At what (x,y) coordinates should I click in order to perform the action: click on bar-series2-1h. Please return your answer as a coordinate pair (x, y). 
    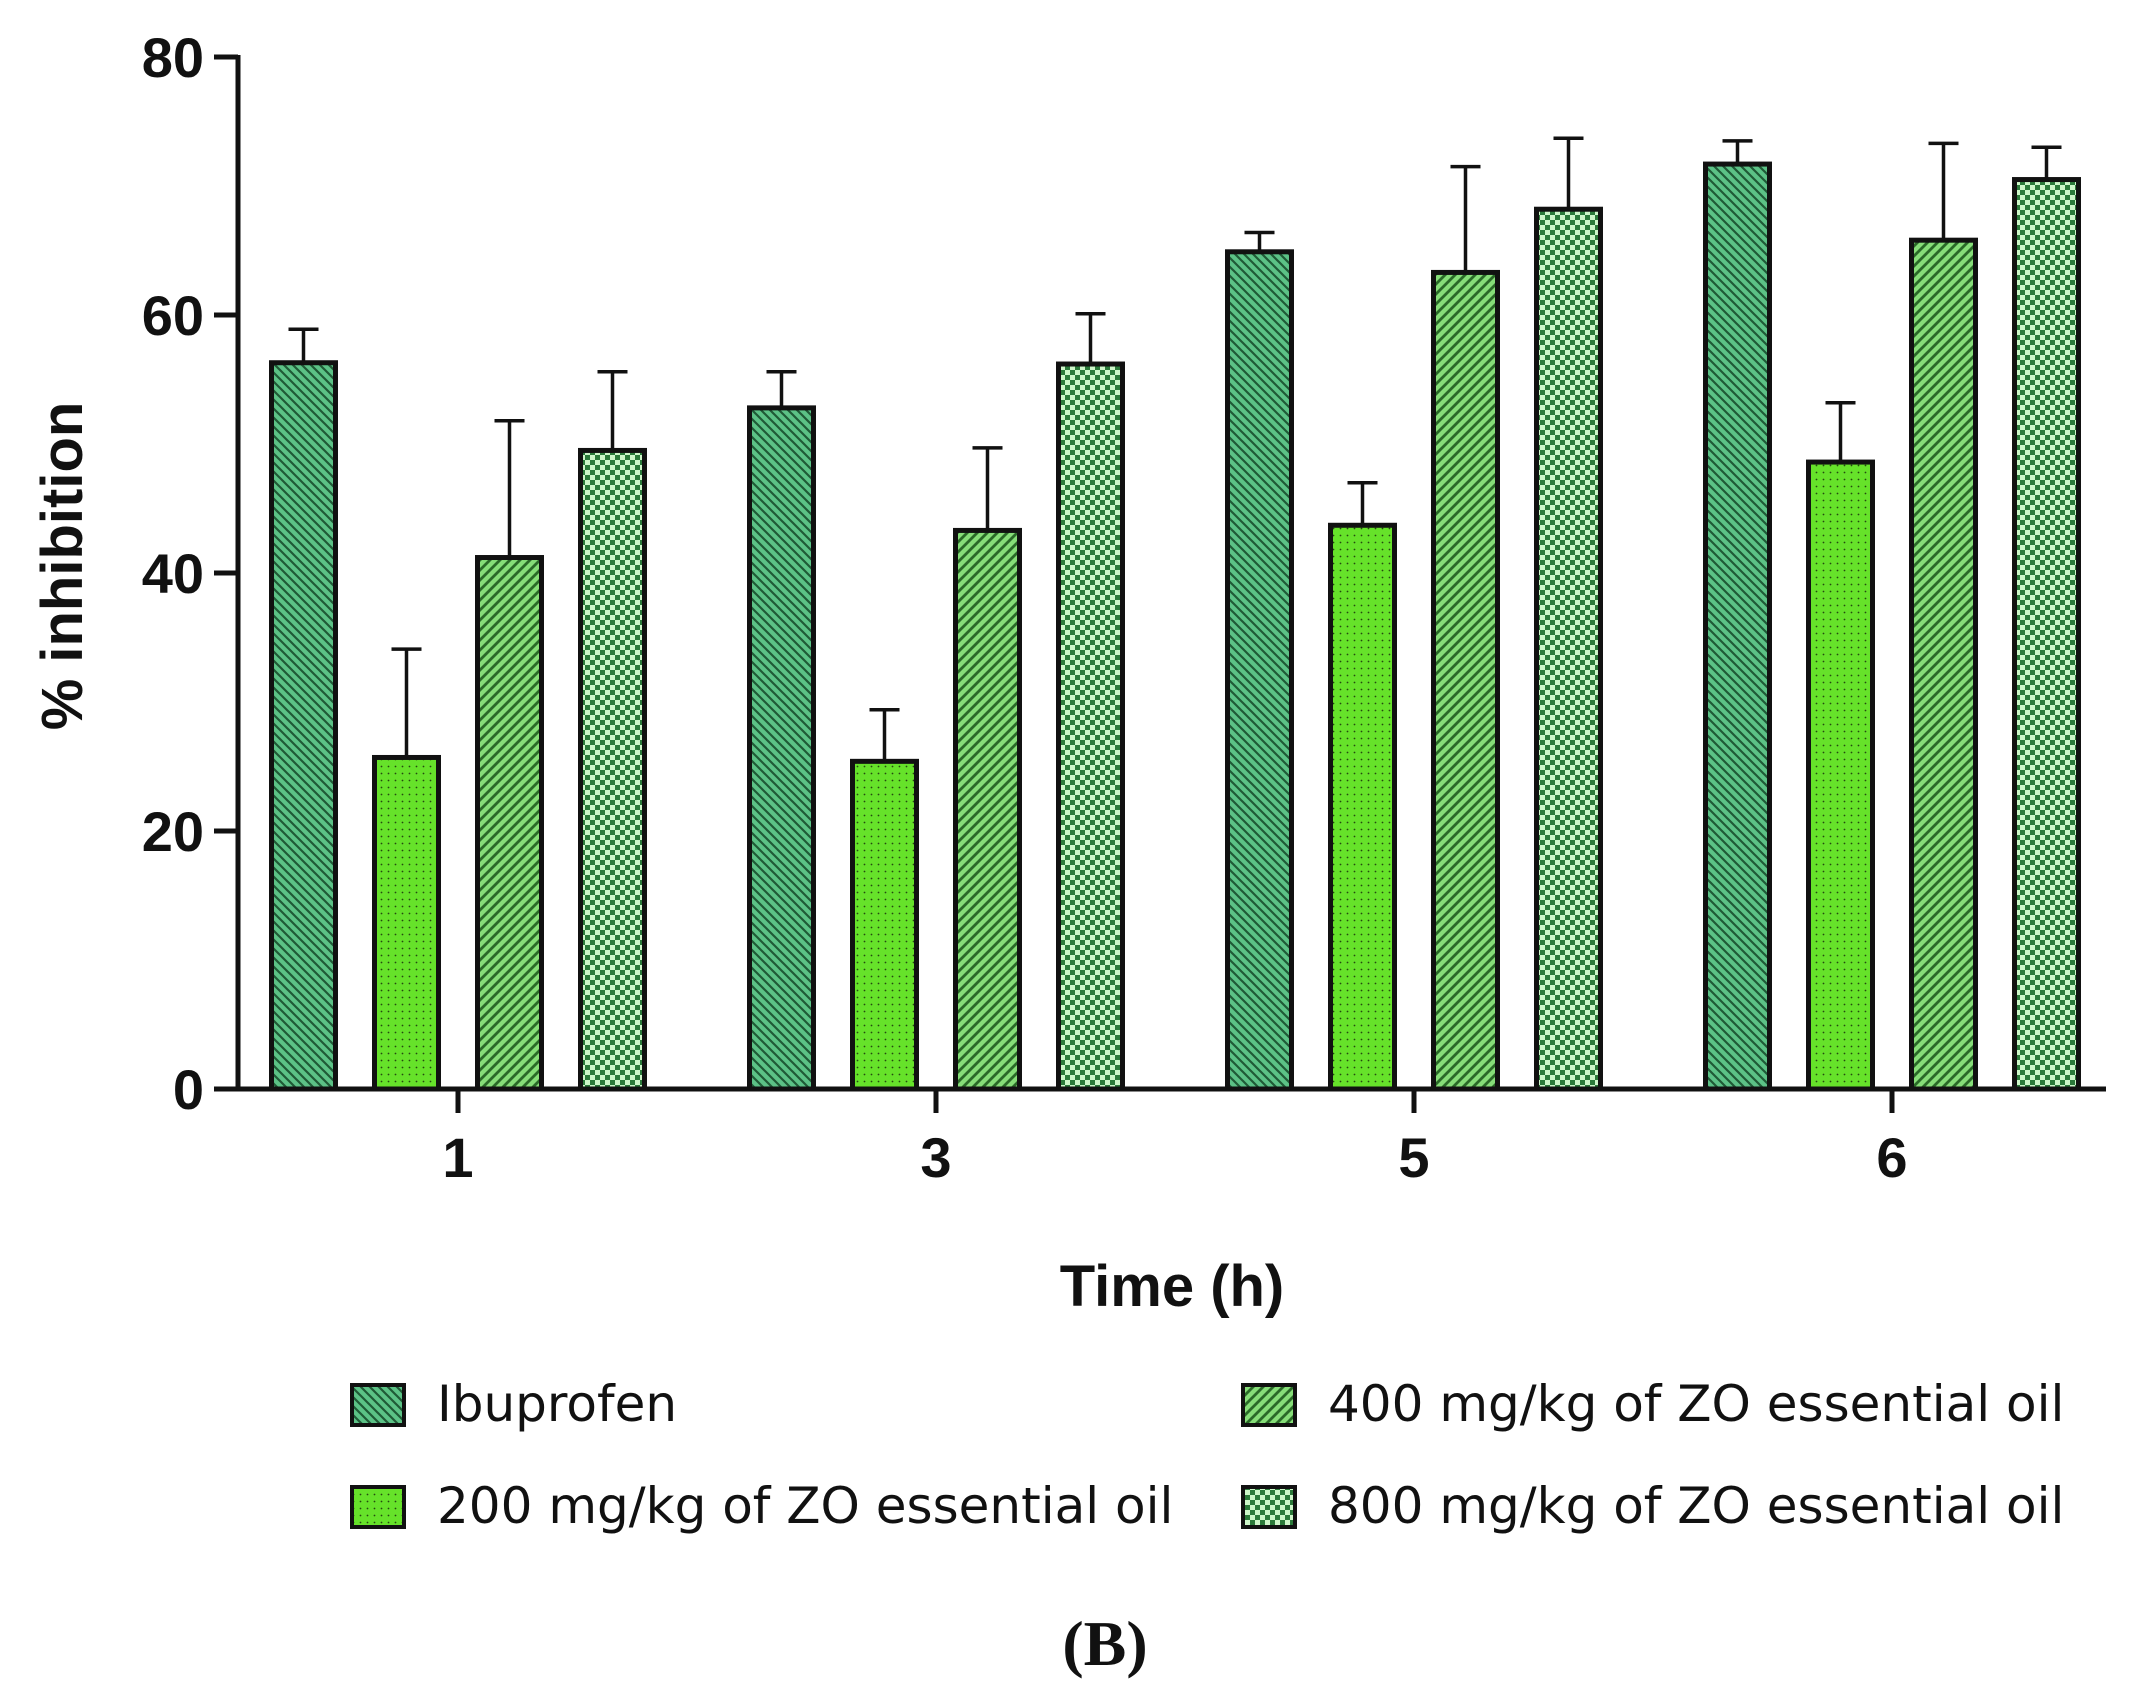
    Looking at the image, I should click on (406, 923).